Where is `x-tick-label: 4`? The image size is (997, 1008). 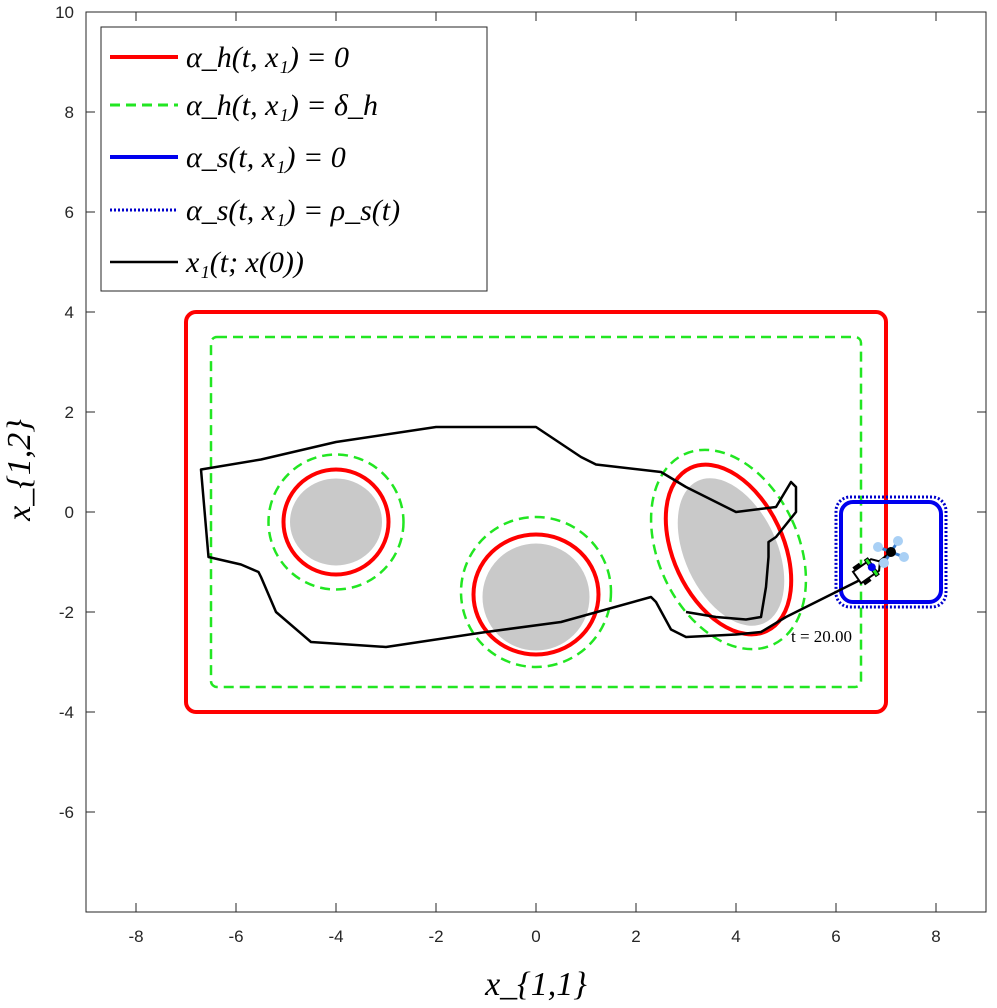 x-tick-label: 4 is located at coordinates (735, 936).